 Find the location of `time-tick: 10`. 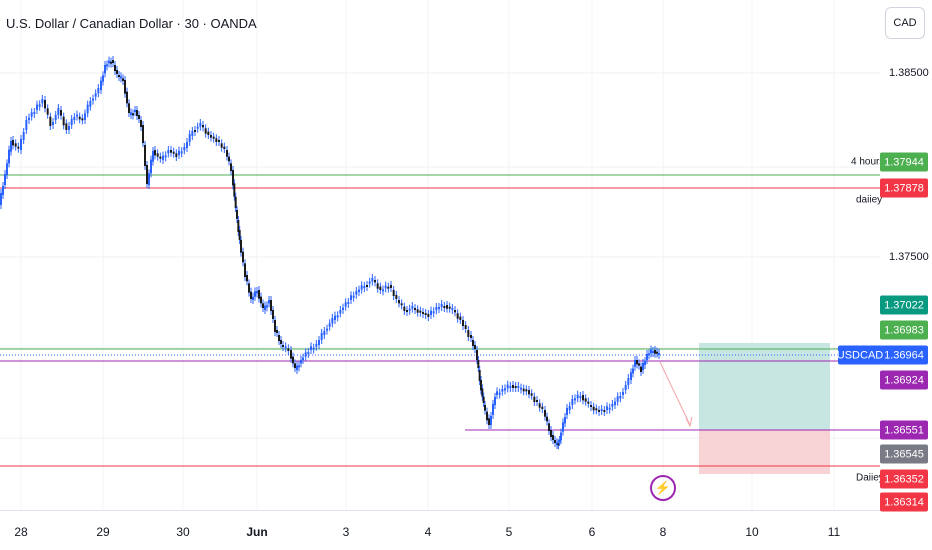

time-tick: 10 is located at coordinates (752, 532).